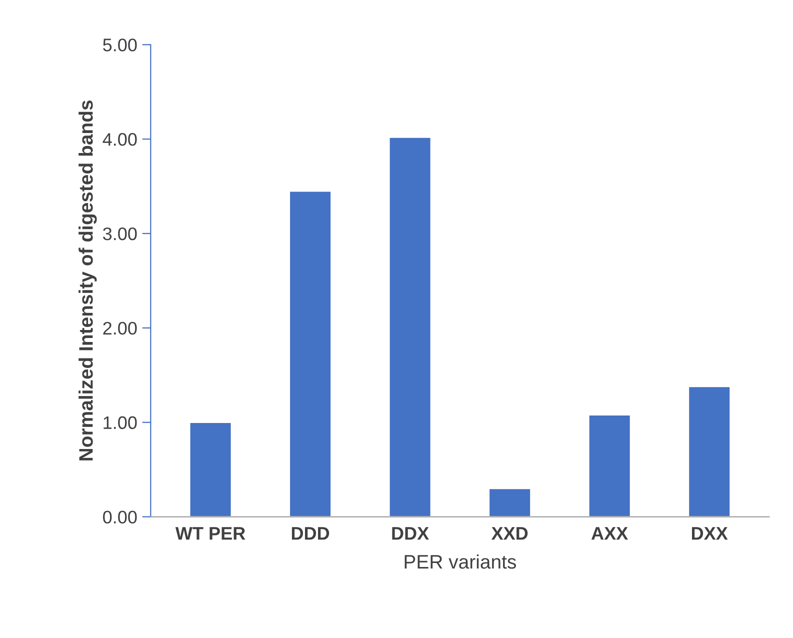 The image size is (793, 638). What do you see at coordinates (609, 533) in the screenshot?
I see `x-tick-label: AXX` at bounding box center [609, 533].